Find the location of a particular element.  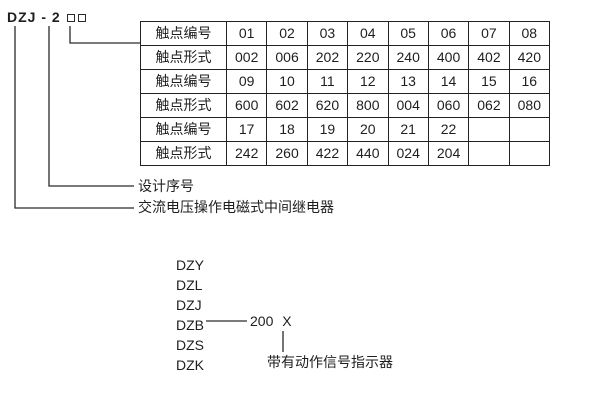

series-list: DZY DZL DZJ DZB DZS DZK is located at coordinates (190, 315).